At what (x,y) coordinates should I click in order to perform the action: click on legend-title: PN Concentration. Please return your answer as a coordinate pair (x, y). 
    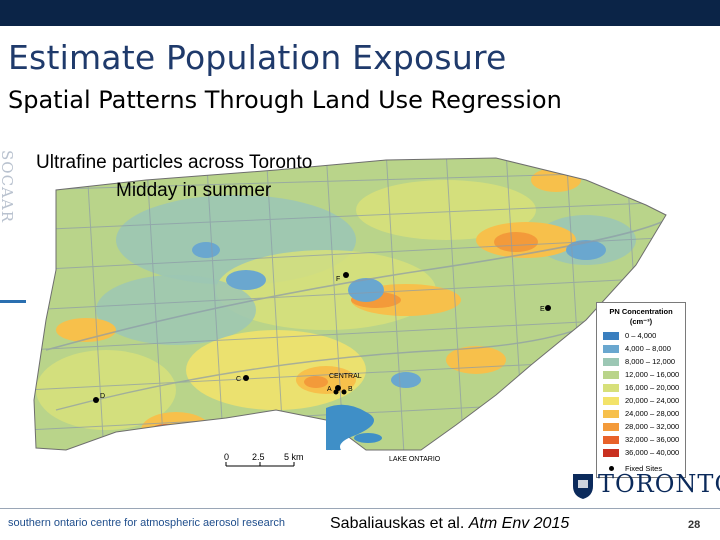
    Looking at the image, I should click on (641, 311).